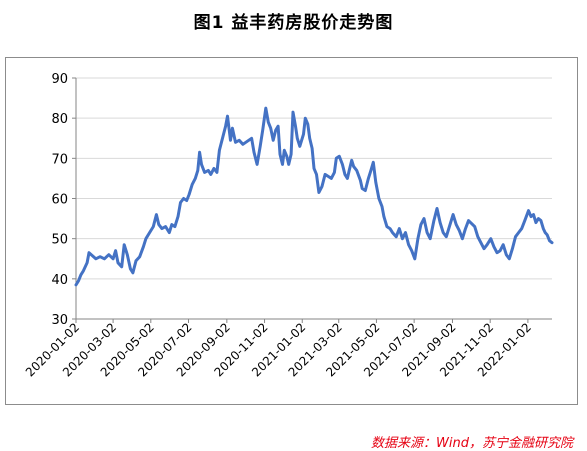  What do you see at coordinates (59, 240) in the screenshot?
I see `y-tick-label: 50` at bounding box center [59, 240].